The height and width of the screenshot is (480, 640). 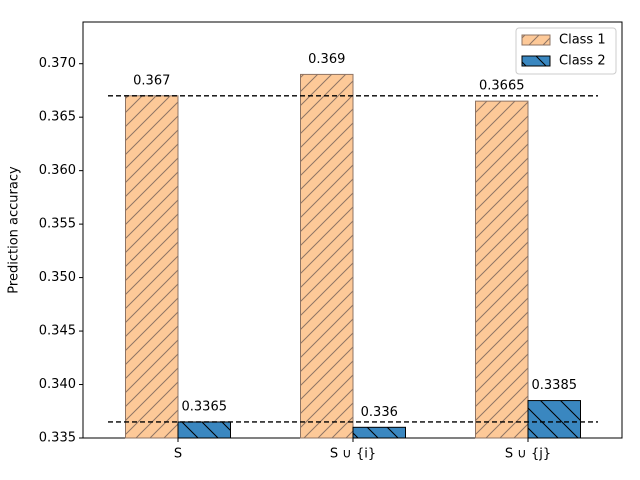 What do you see at coordinates (14, 230) in the screenshot?
I see `y-axis-label: Prediction accuracy` at bounding box center [14, 230].